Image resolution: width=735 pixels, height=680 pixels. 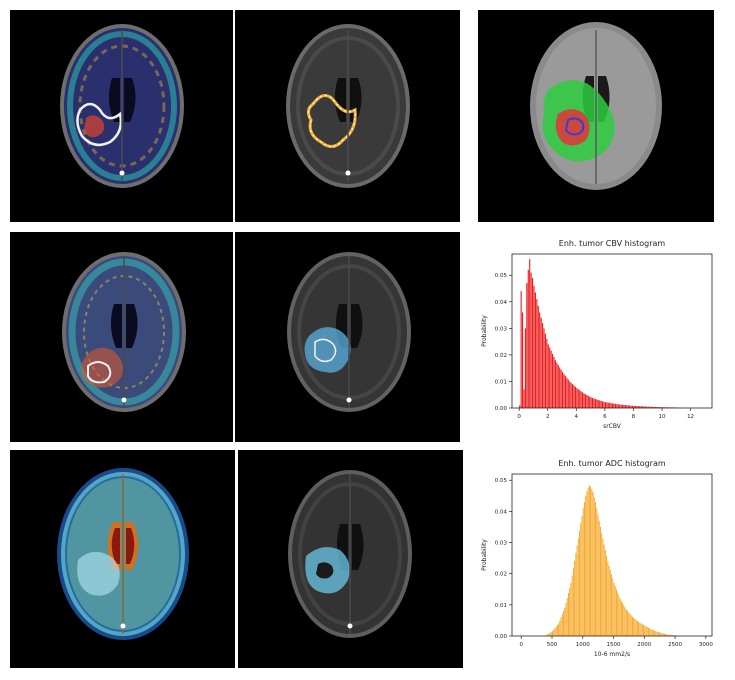 What do you see at coordinates (612, 654) in the screenshot?
I see `x-axis-label: 10-6 mm2/s` at bounding box center [612, 654].